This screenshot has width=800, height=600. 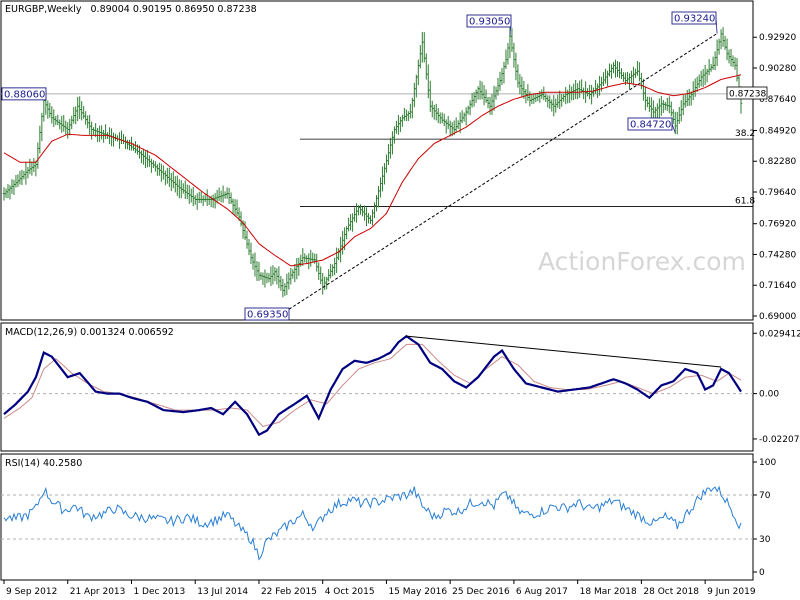 What do you see at coordinates (564, 351) in the screenshot?
I see `macd-trendline` at bounding box center [564, 351].